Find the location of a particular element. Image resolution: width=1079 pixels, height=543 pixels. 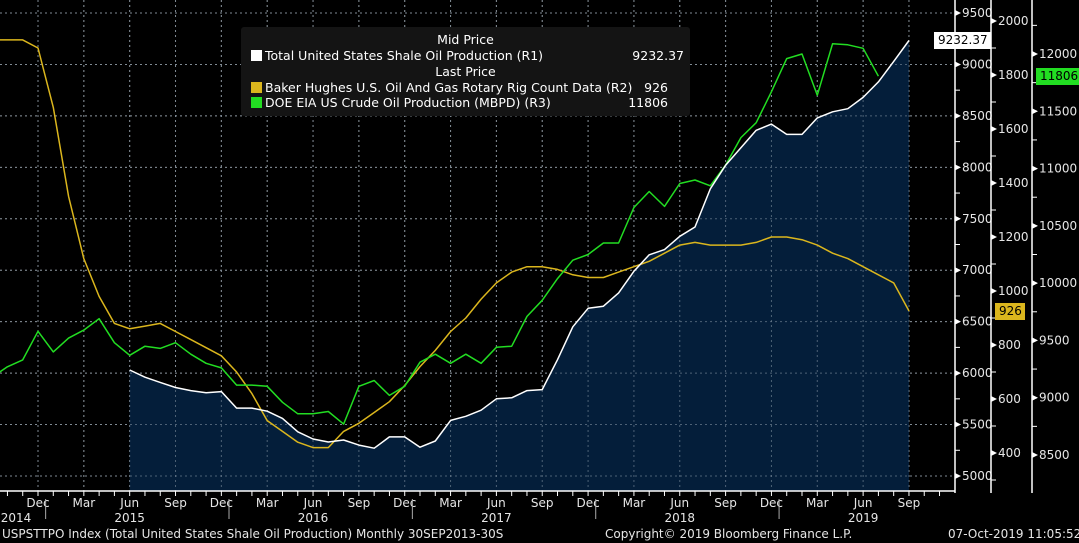

y-tick-label-r1: 8500 is located at coordinates (977, 116).